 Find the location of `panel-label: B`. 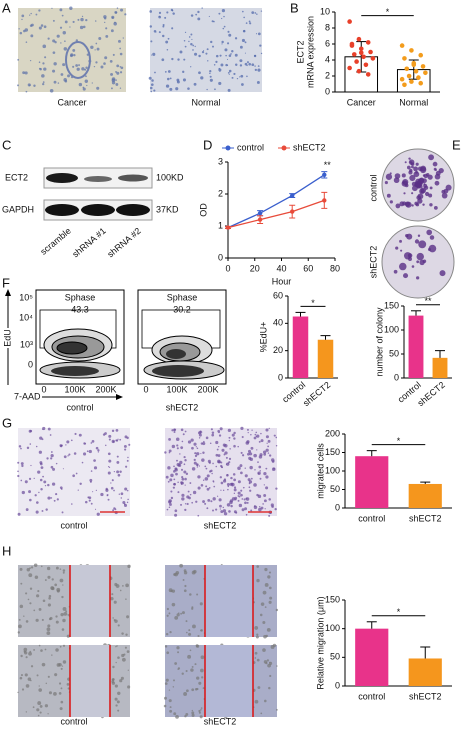

panel-label: B is located at coordinates (294, 7).